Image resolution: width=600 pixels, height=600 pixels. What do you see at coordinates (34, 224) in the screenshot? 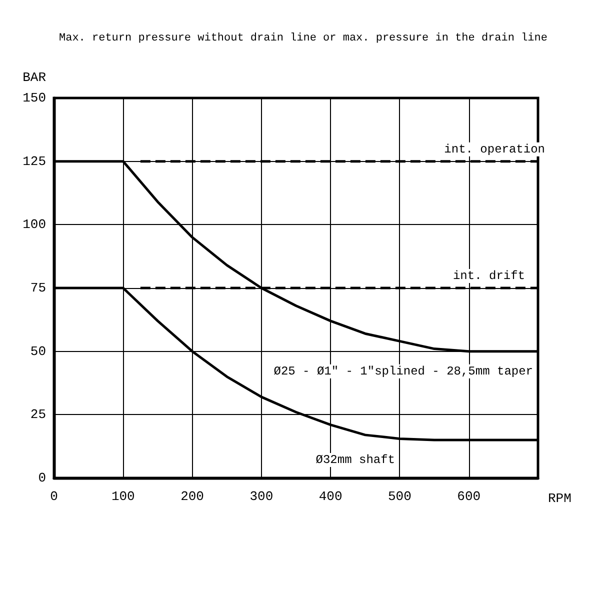
I see `y-tick-label: 100` at bounding box center [34, 224].